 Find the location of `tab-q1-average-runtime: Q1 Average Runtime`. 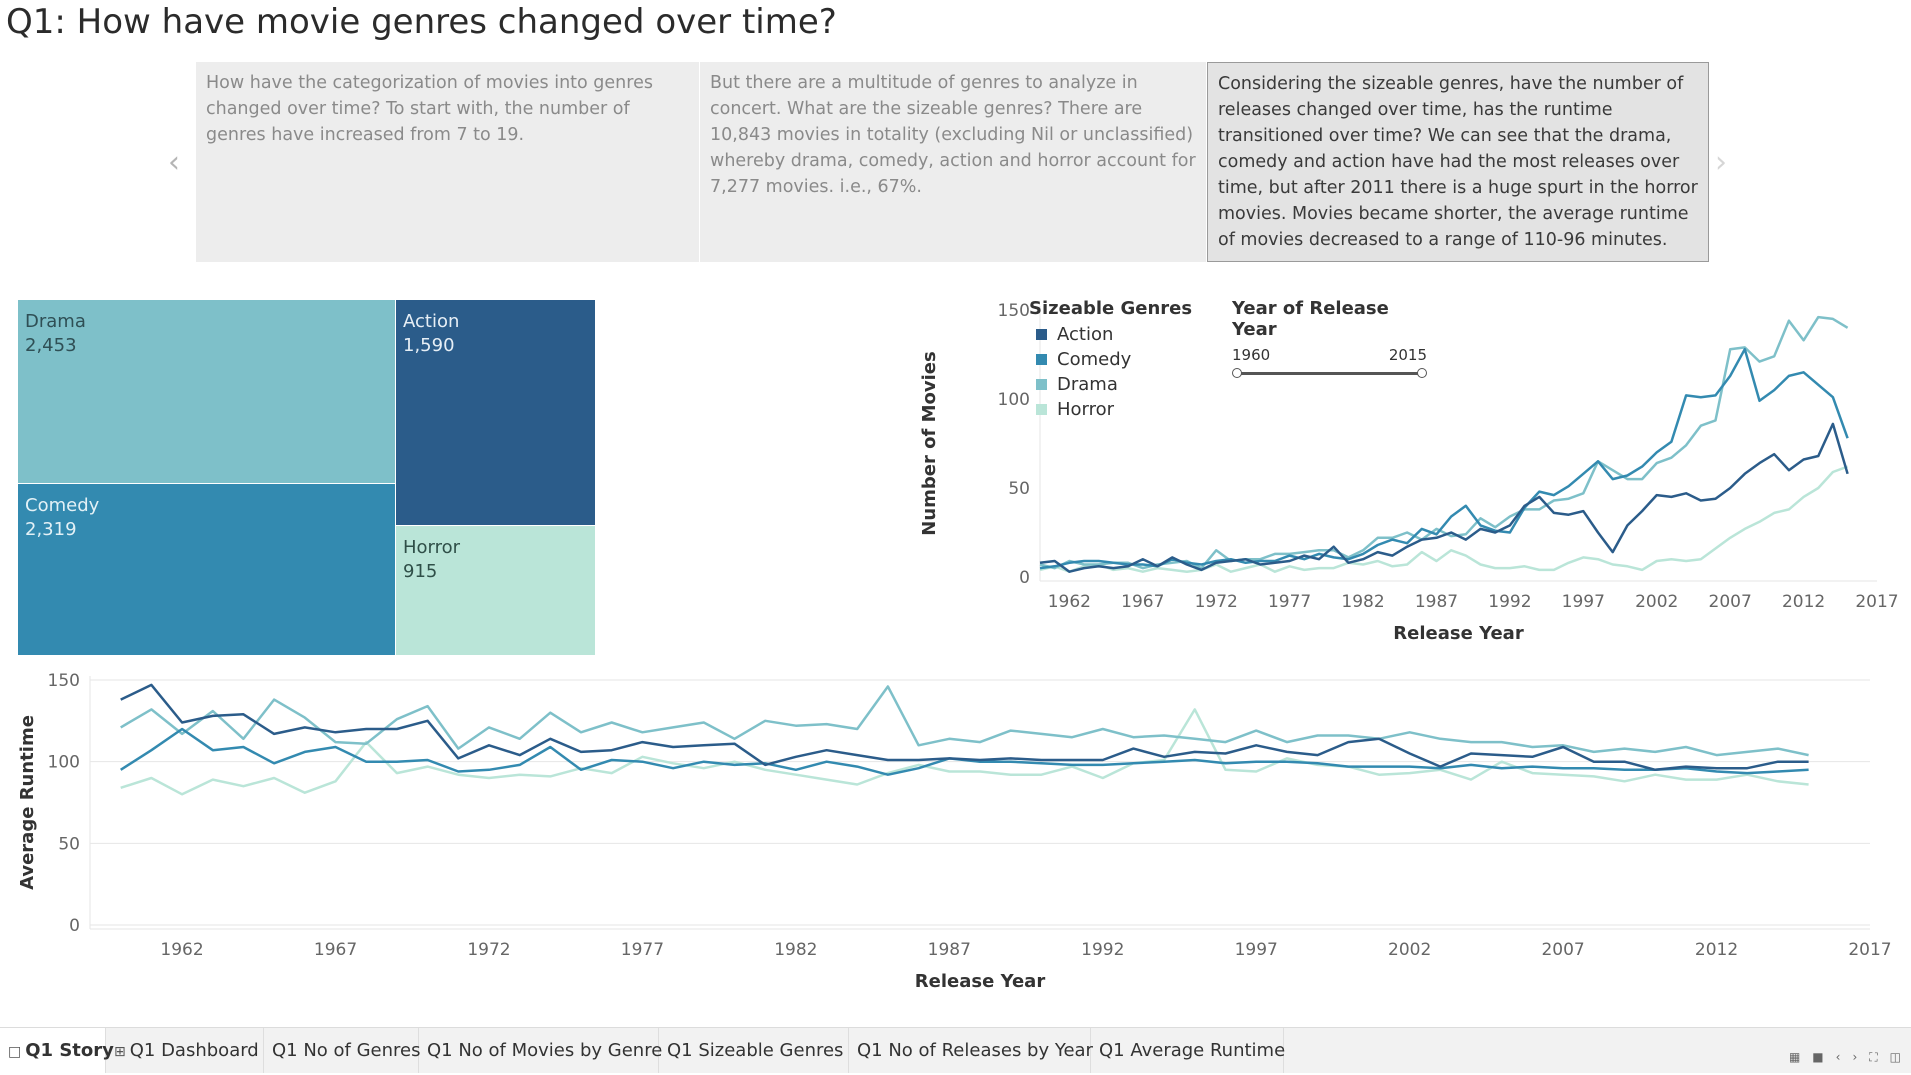

tab-q1-average-runtime: Q1 Average Runtime is located at coordinates (1188, 1050).